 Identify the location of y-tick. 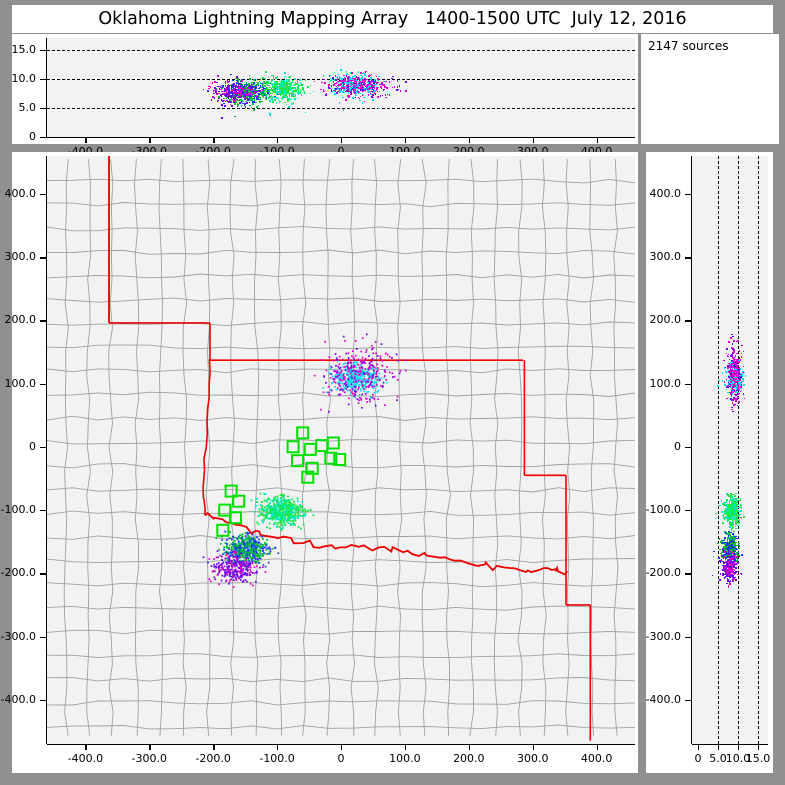
(43, 108).